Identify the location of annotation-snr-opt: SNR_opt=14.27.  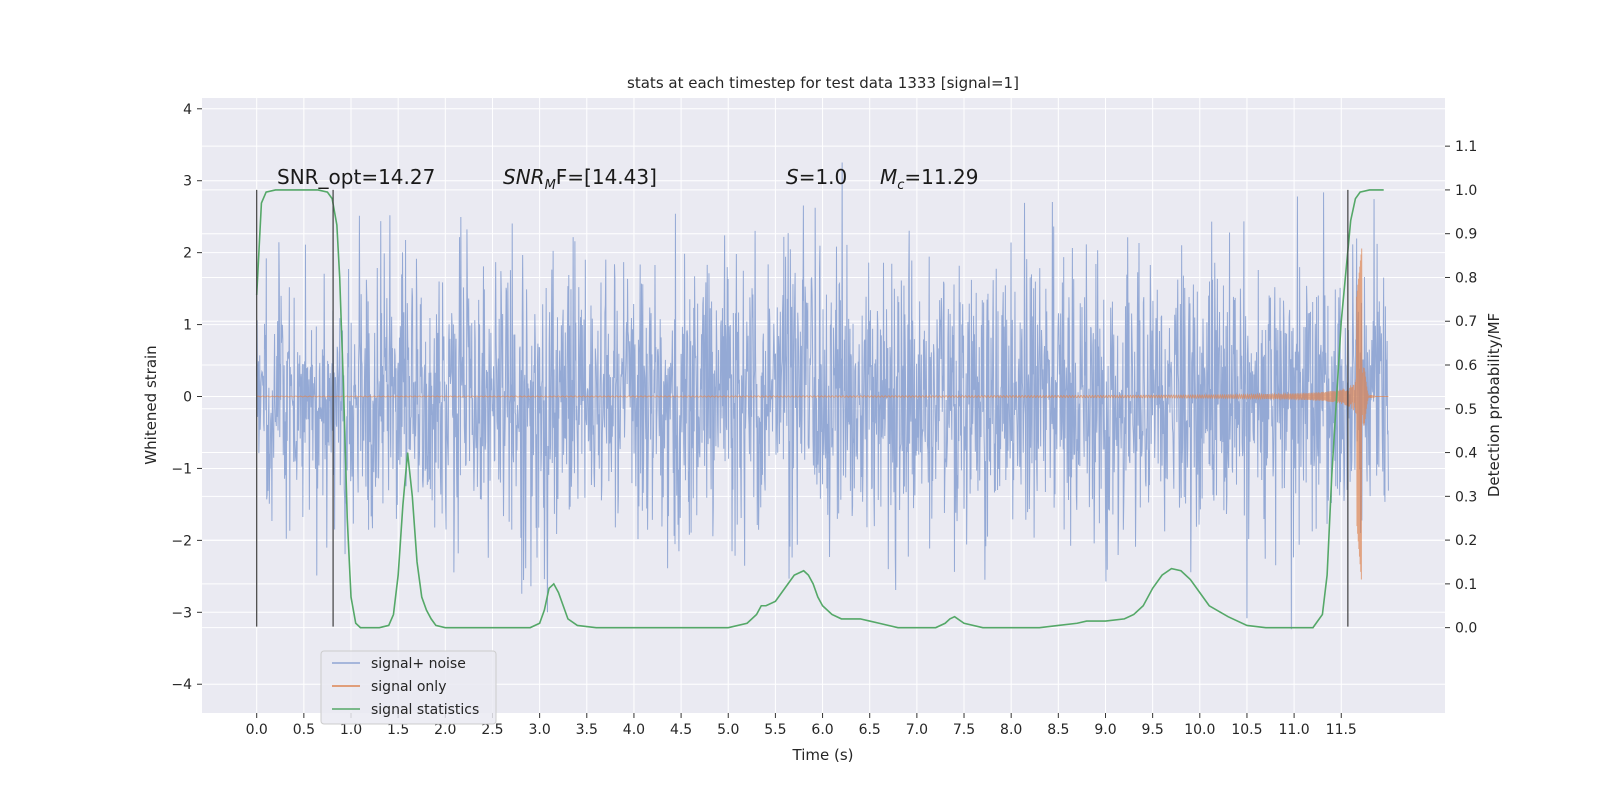
(356, 177).